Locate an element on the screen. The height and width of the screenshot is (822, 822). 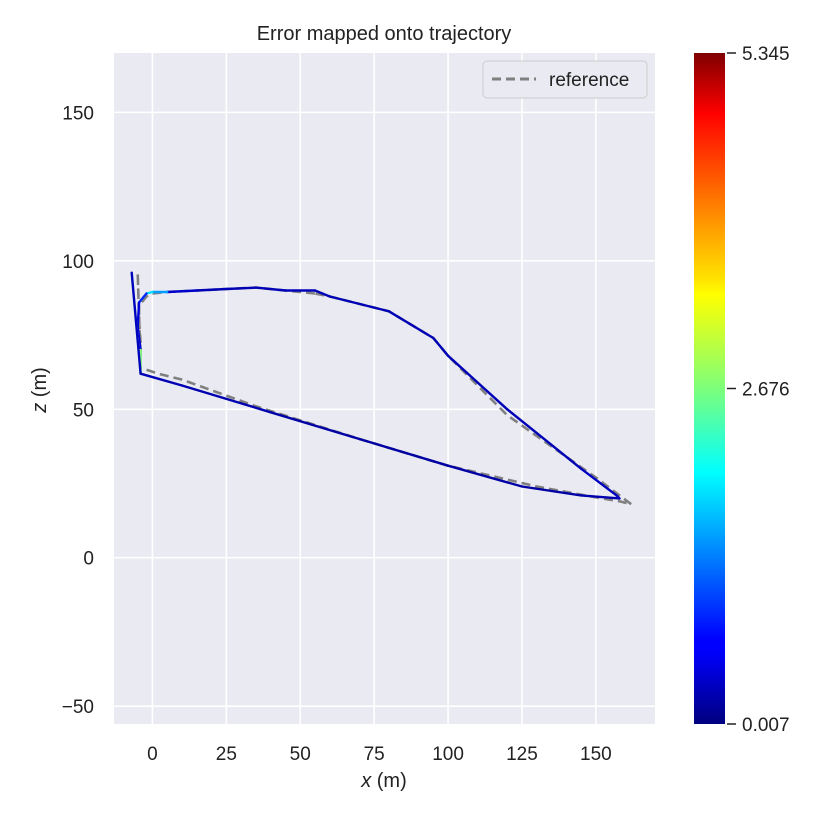
y-tick-label: 100 is located at coordinates (78, 262).